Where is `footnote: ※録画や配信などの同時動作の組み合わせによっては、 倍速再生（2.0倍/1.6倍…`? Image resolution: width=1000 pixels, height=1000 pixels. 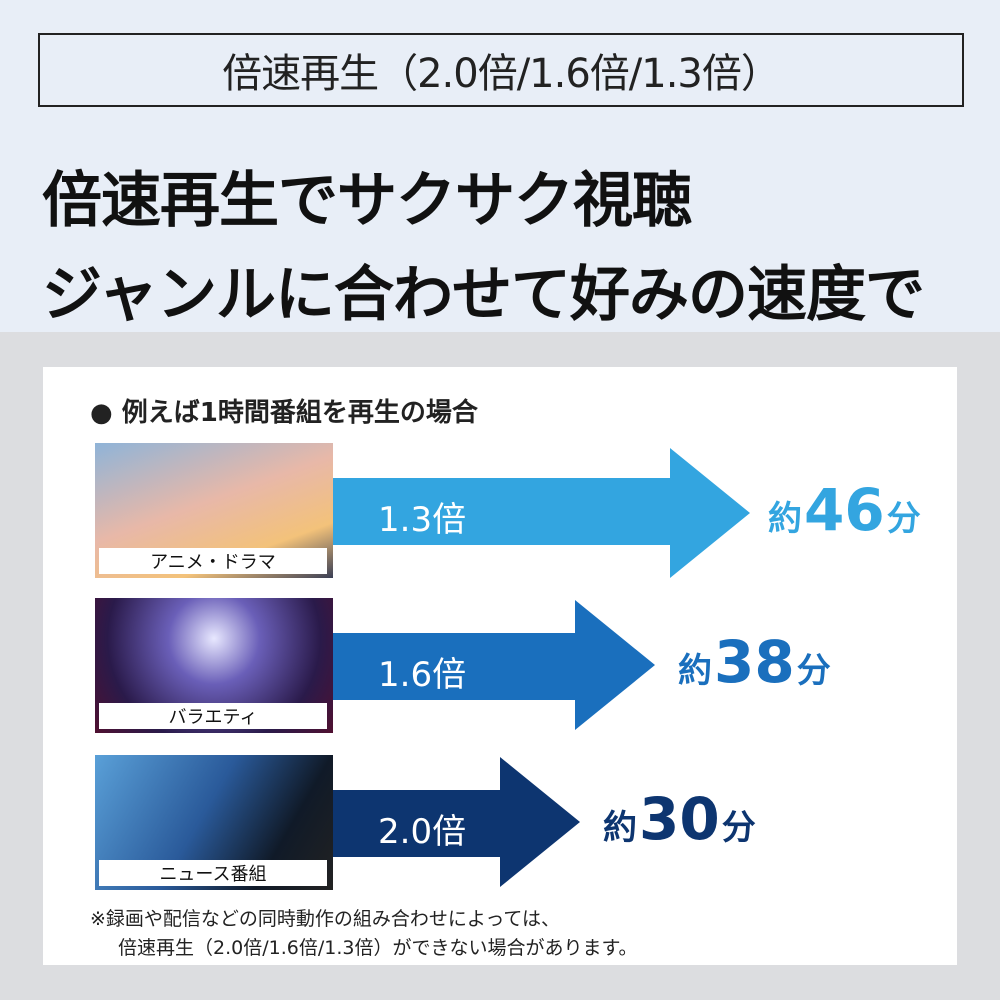
footnote: ※録画や配信などの同時動作の組み合わせによっては、 倍速再生（2.0倍/1.6倍… is located at coordinates (364, 934).